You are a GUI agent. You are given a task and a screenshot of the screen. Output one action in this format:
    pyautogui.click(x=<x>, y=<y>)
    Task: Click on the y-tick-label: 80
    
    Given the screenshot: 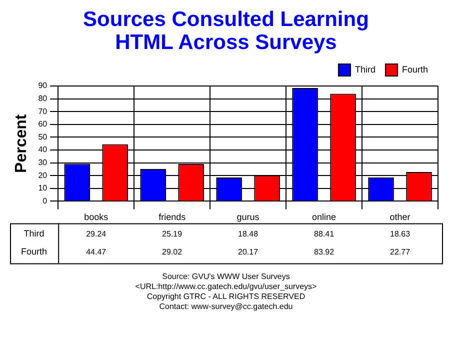 What is the action you would take?
    pyautogui.click(x=43, y=99)
    